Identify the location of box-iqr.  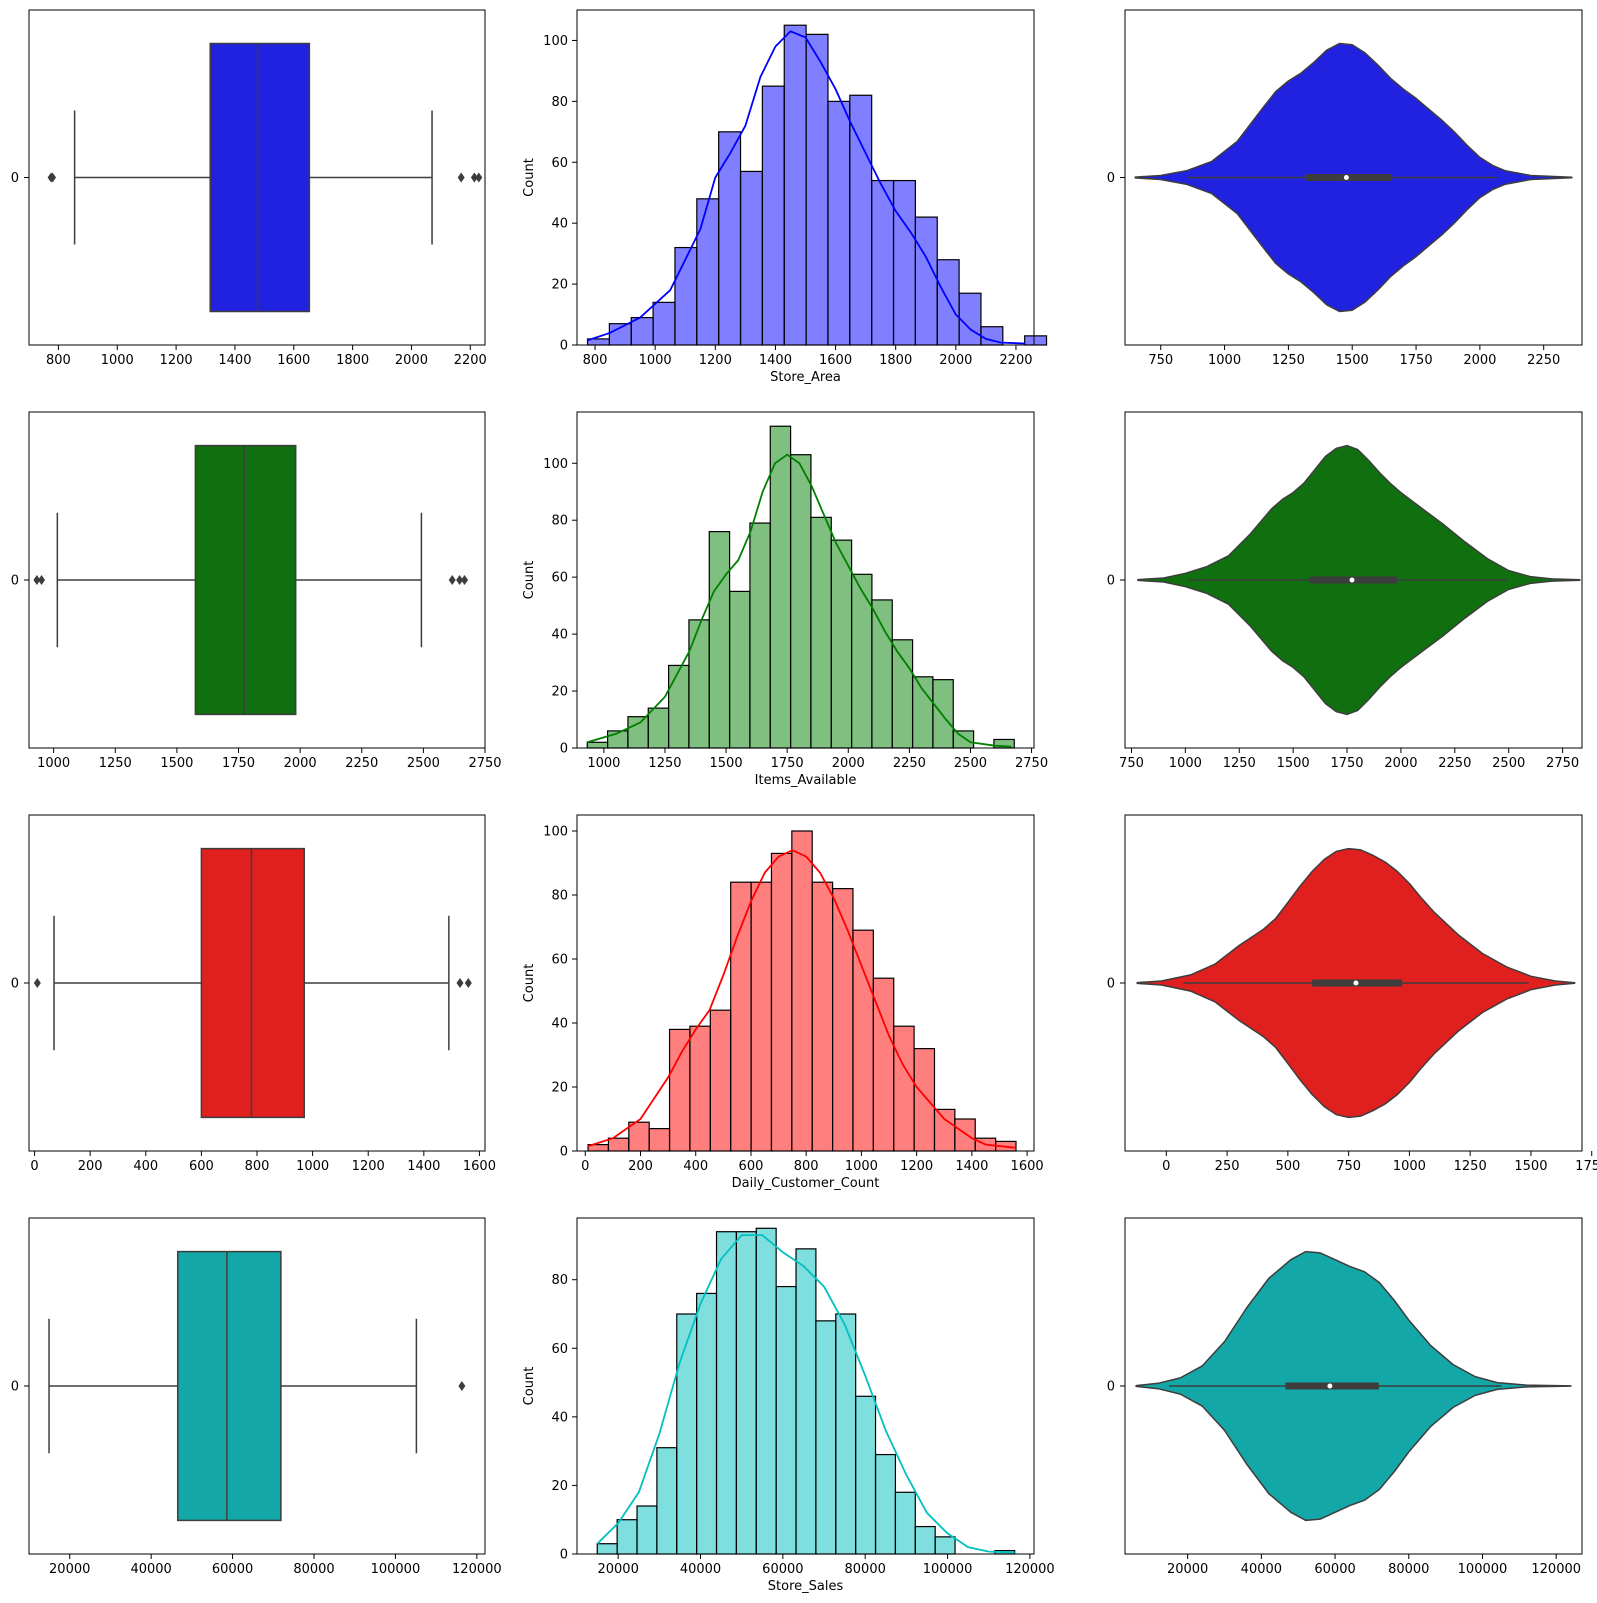
(229, 1386).